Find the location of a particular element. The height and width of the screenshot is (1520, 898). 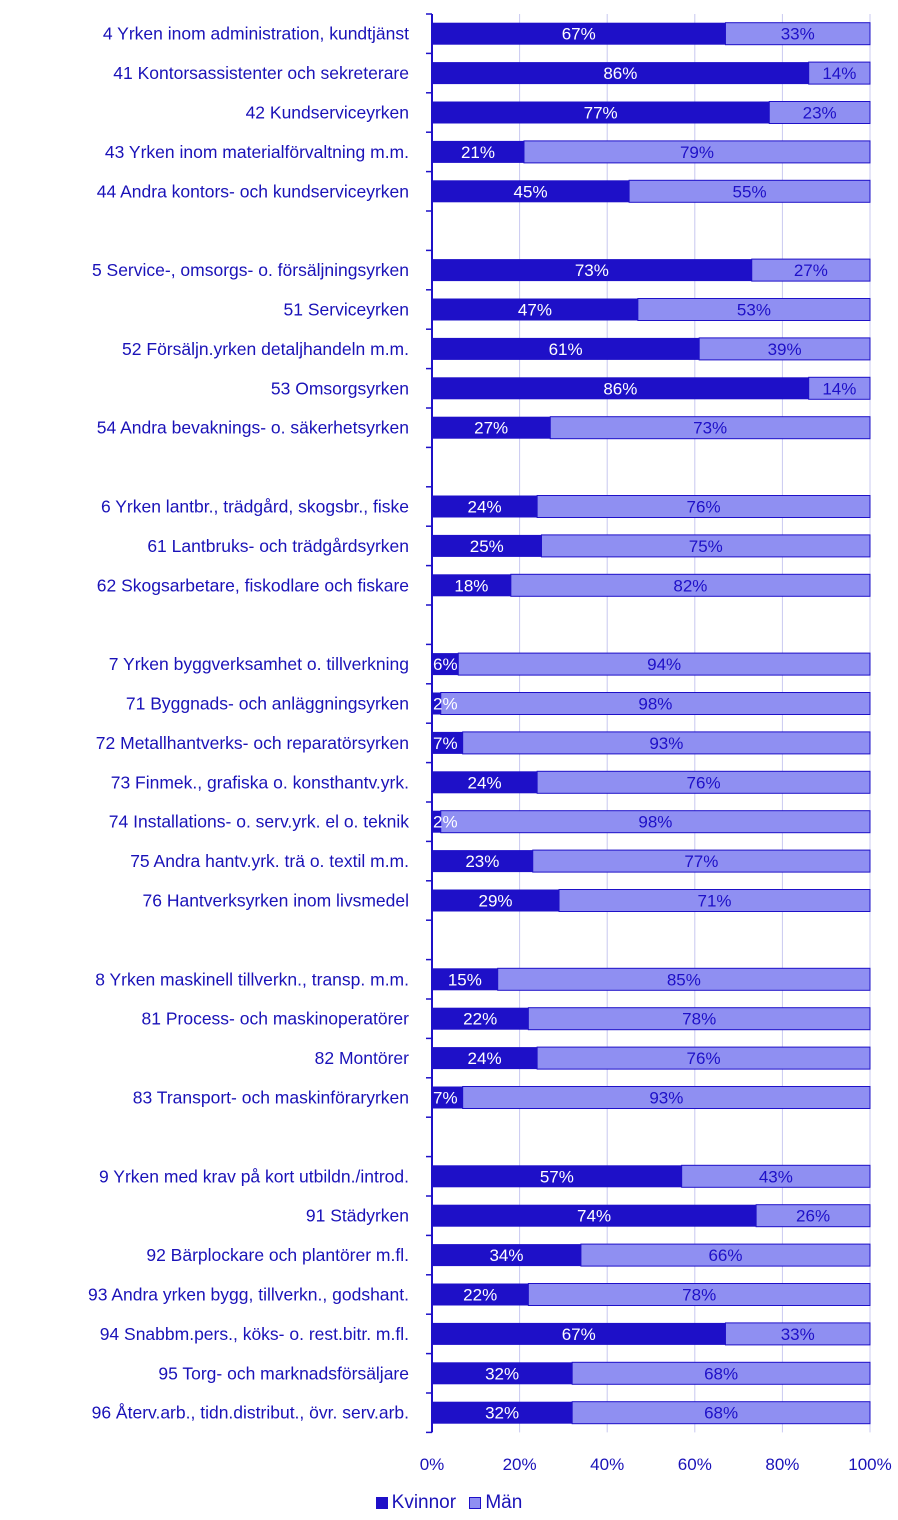

data-label-kvinnor: 25% is located at coordinates (487, 546).